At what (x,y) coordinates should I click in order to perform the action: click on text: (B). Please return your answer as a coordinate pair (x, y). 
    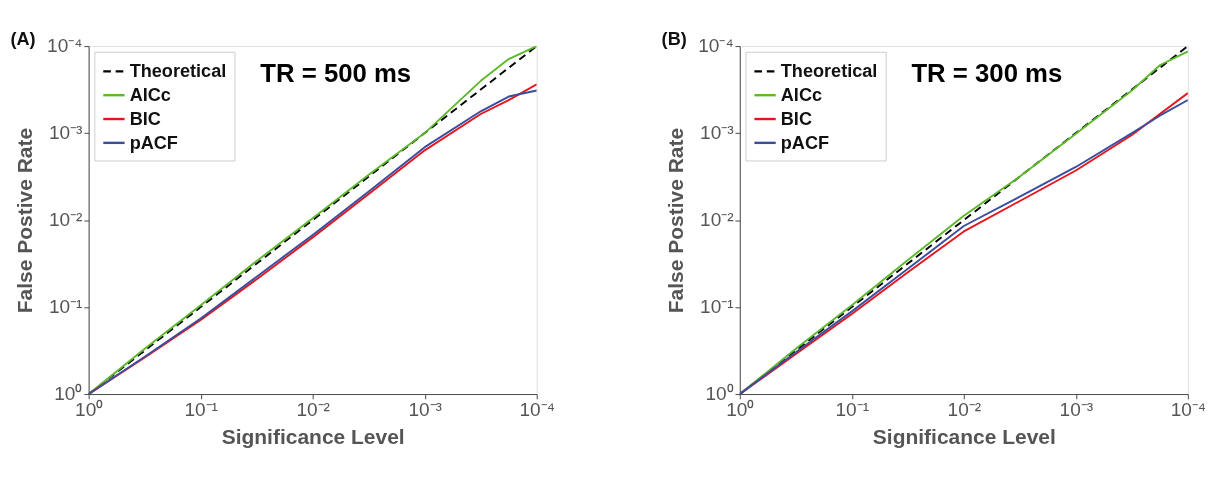
    Looking at the image, I should click on (674, 39).